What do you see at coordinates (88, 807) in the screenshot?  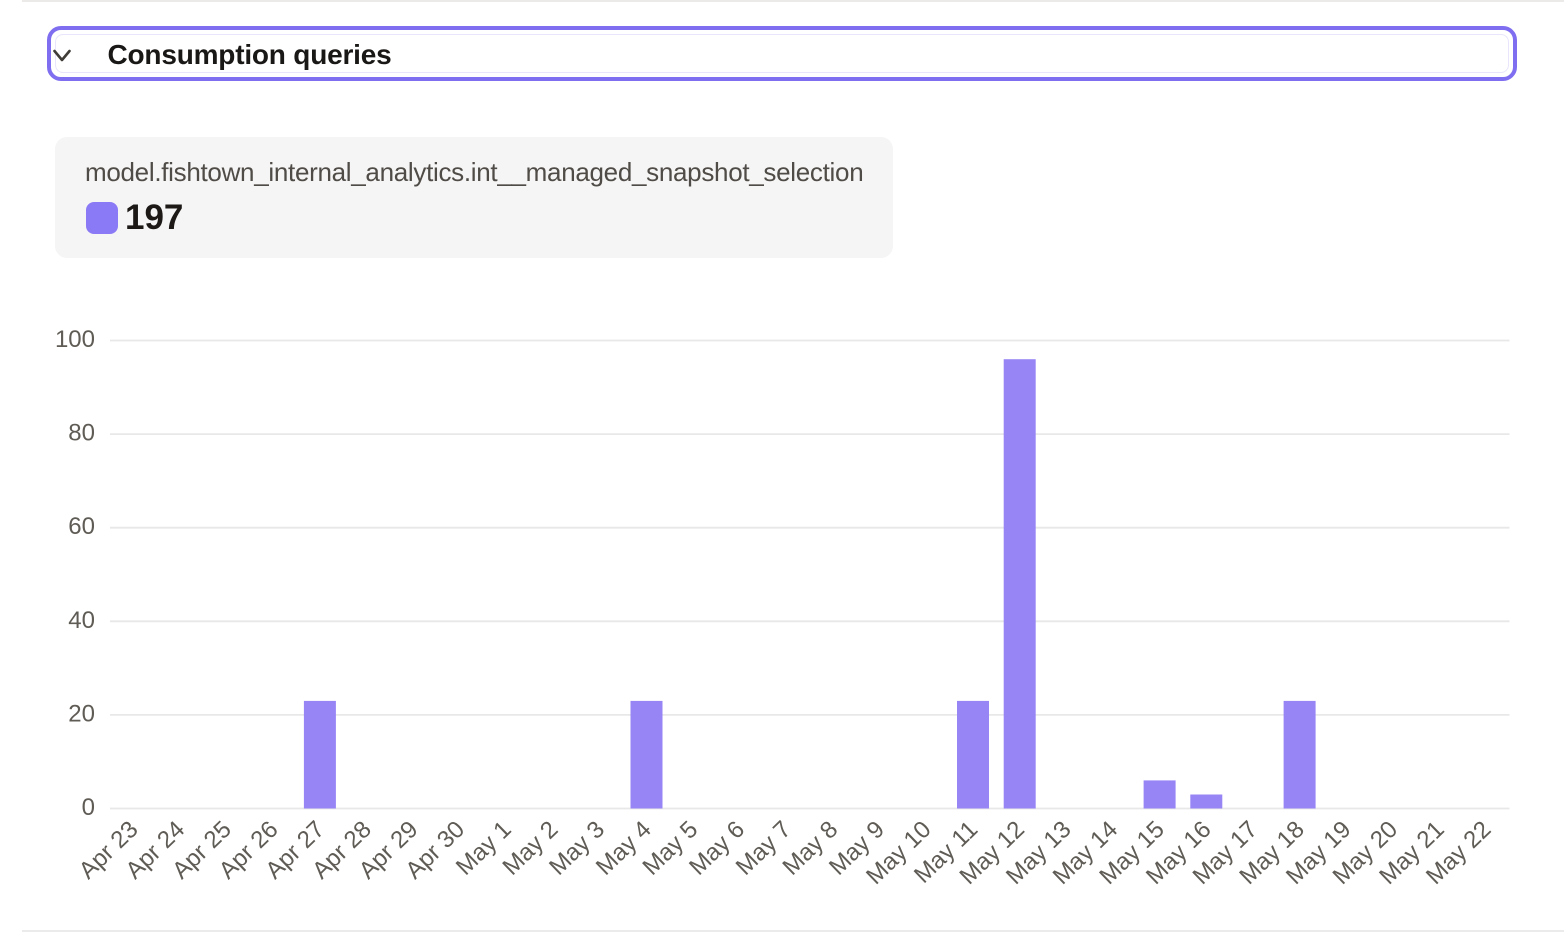 I see `svg-text: 0` at bounding box center [88, 807].